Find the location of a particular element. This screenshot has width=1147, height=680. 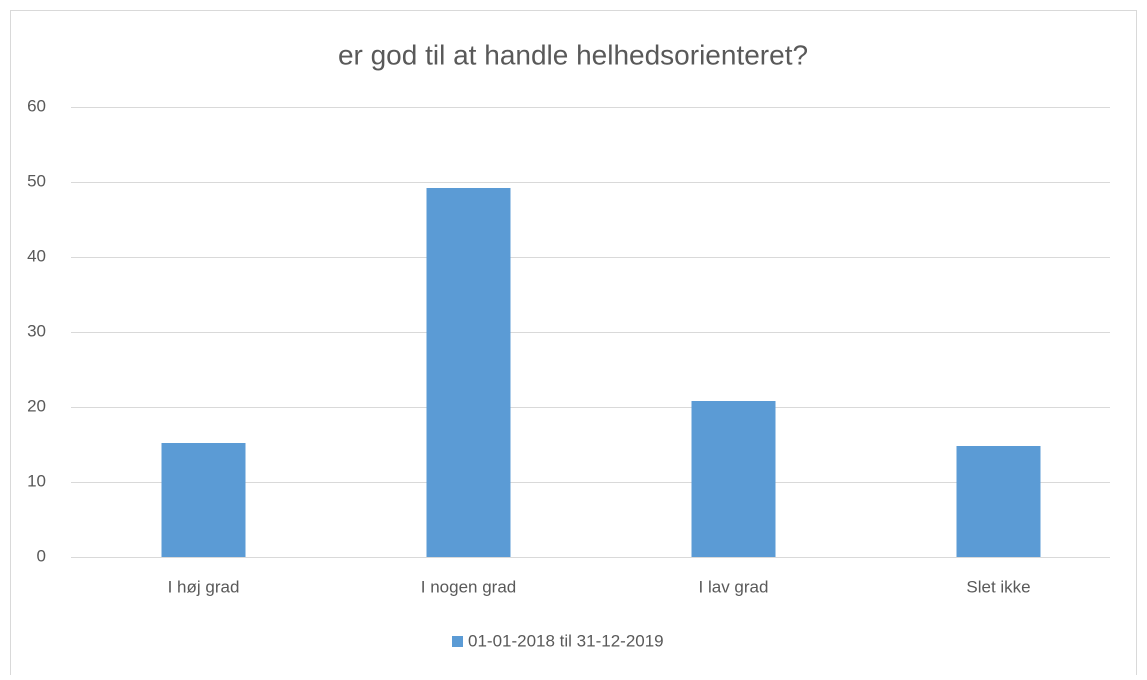

legend-label: 01-01-2018 til 31-12-2019 is located at coordinates (566, 640).